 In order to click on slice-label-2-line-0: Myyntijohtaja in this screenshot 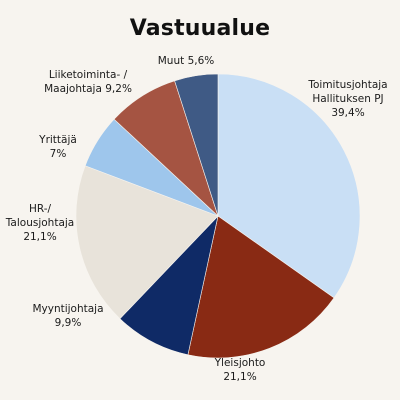, I will do `click(67, 309)`.